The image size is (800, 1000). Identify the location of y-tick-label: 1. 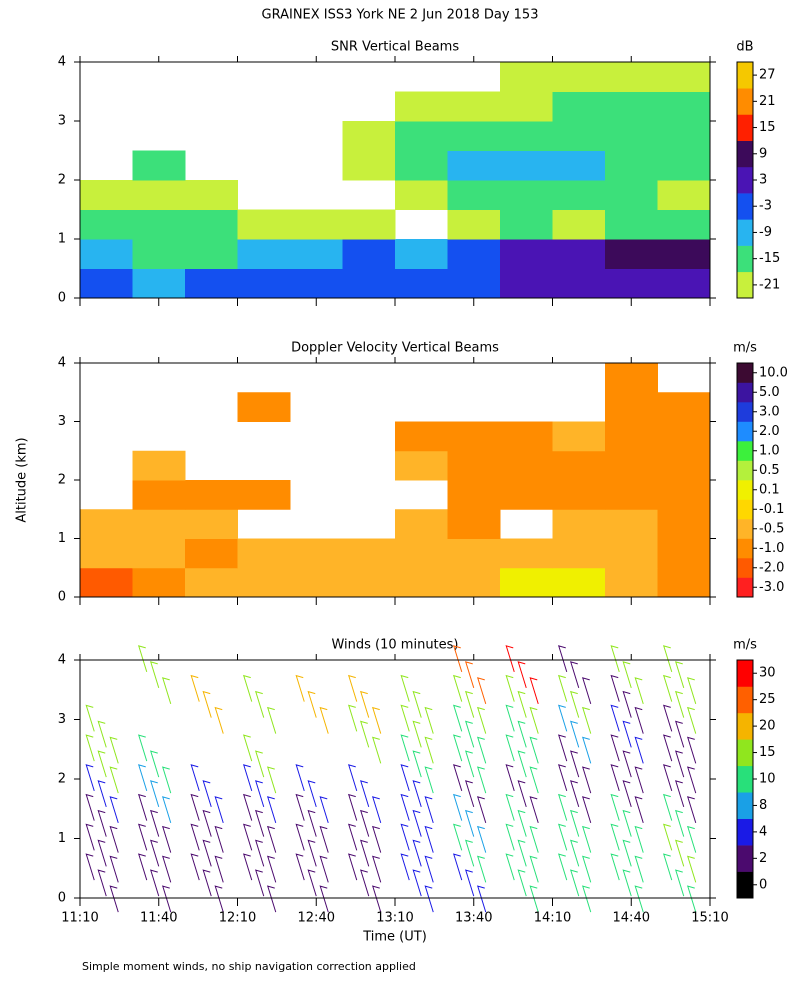
(62, 838).